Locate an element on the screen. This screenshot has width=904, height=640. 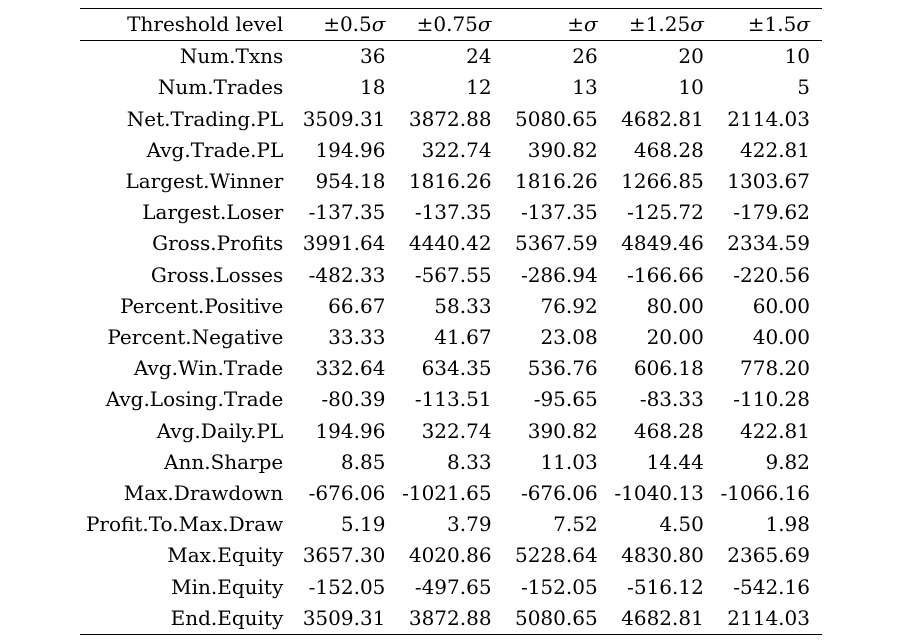
row-label: Percent.Negative is located at coordinates (195, 337).